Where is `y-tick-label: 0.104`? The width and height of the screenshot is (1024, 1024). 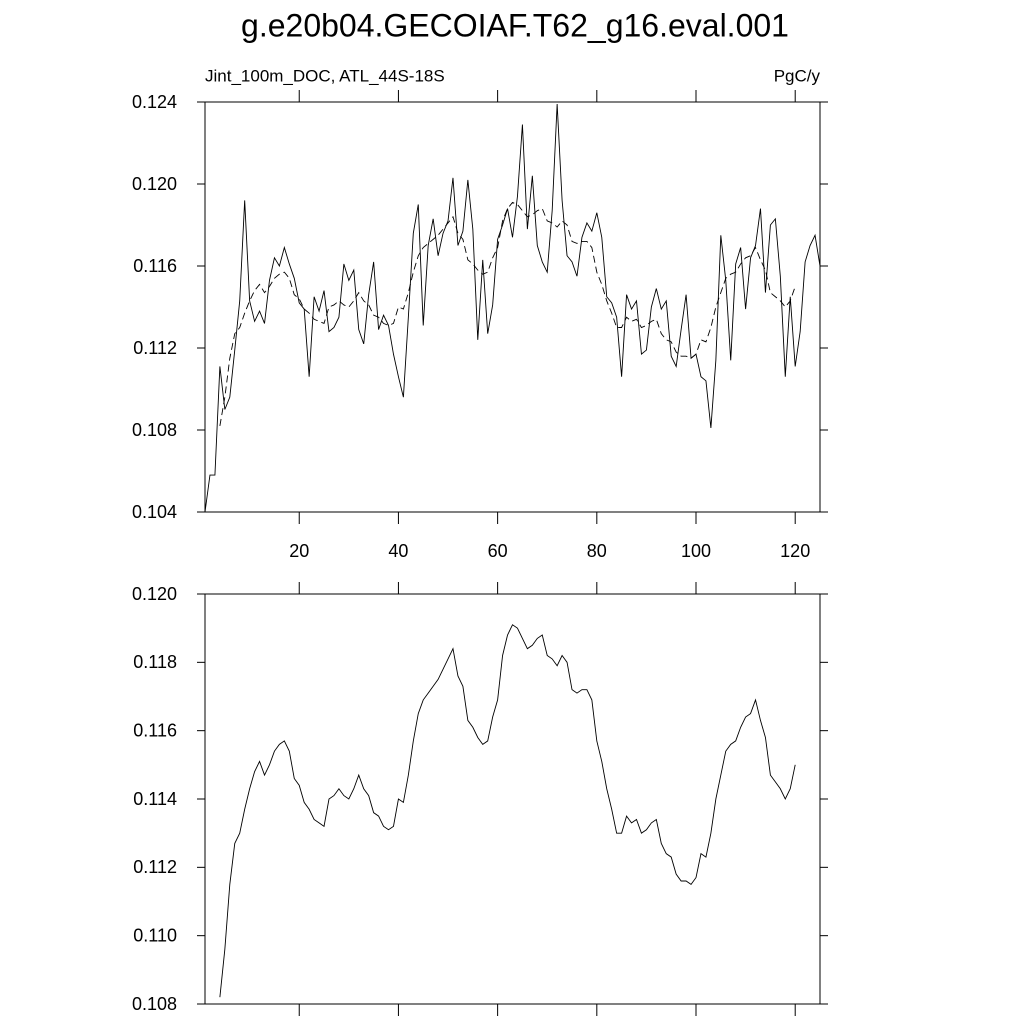
y-tick-label: 0.104 is located at coordinates (154, 512).